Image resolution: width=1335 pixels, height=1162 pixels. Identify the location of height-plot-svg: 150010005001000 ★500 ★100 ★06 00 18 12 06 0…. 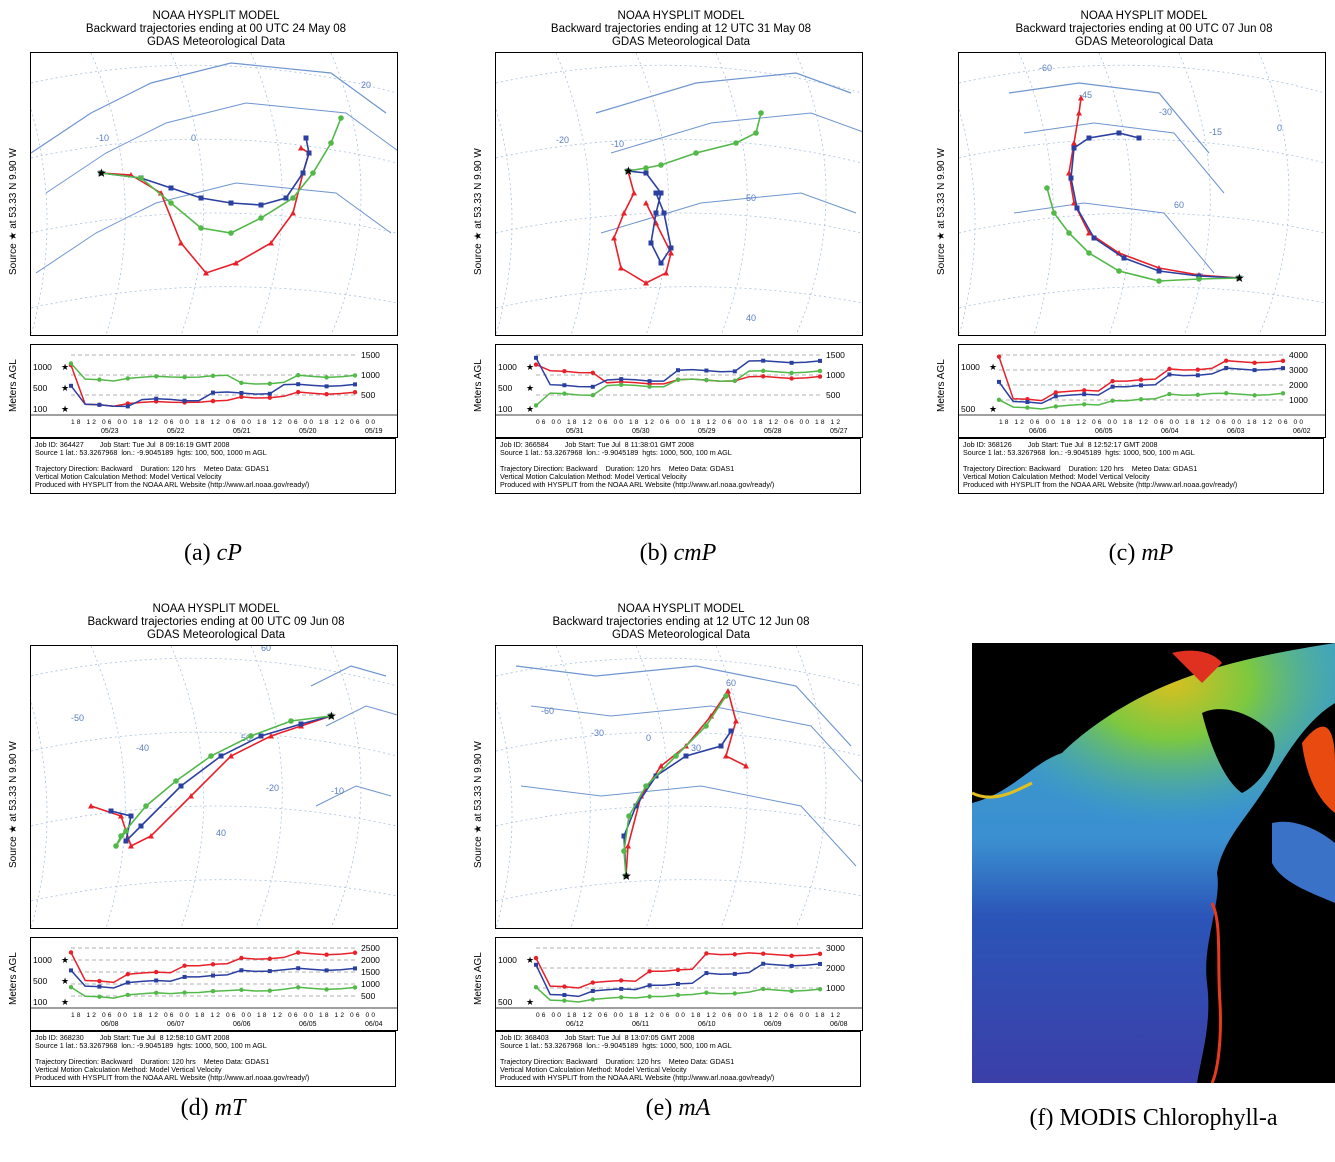
(679, 391).